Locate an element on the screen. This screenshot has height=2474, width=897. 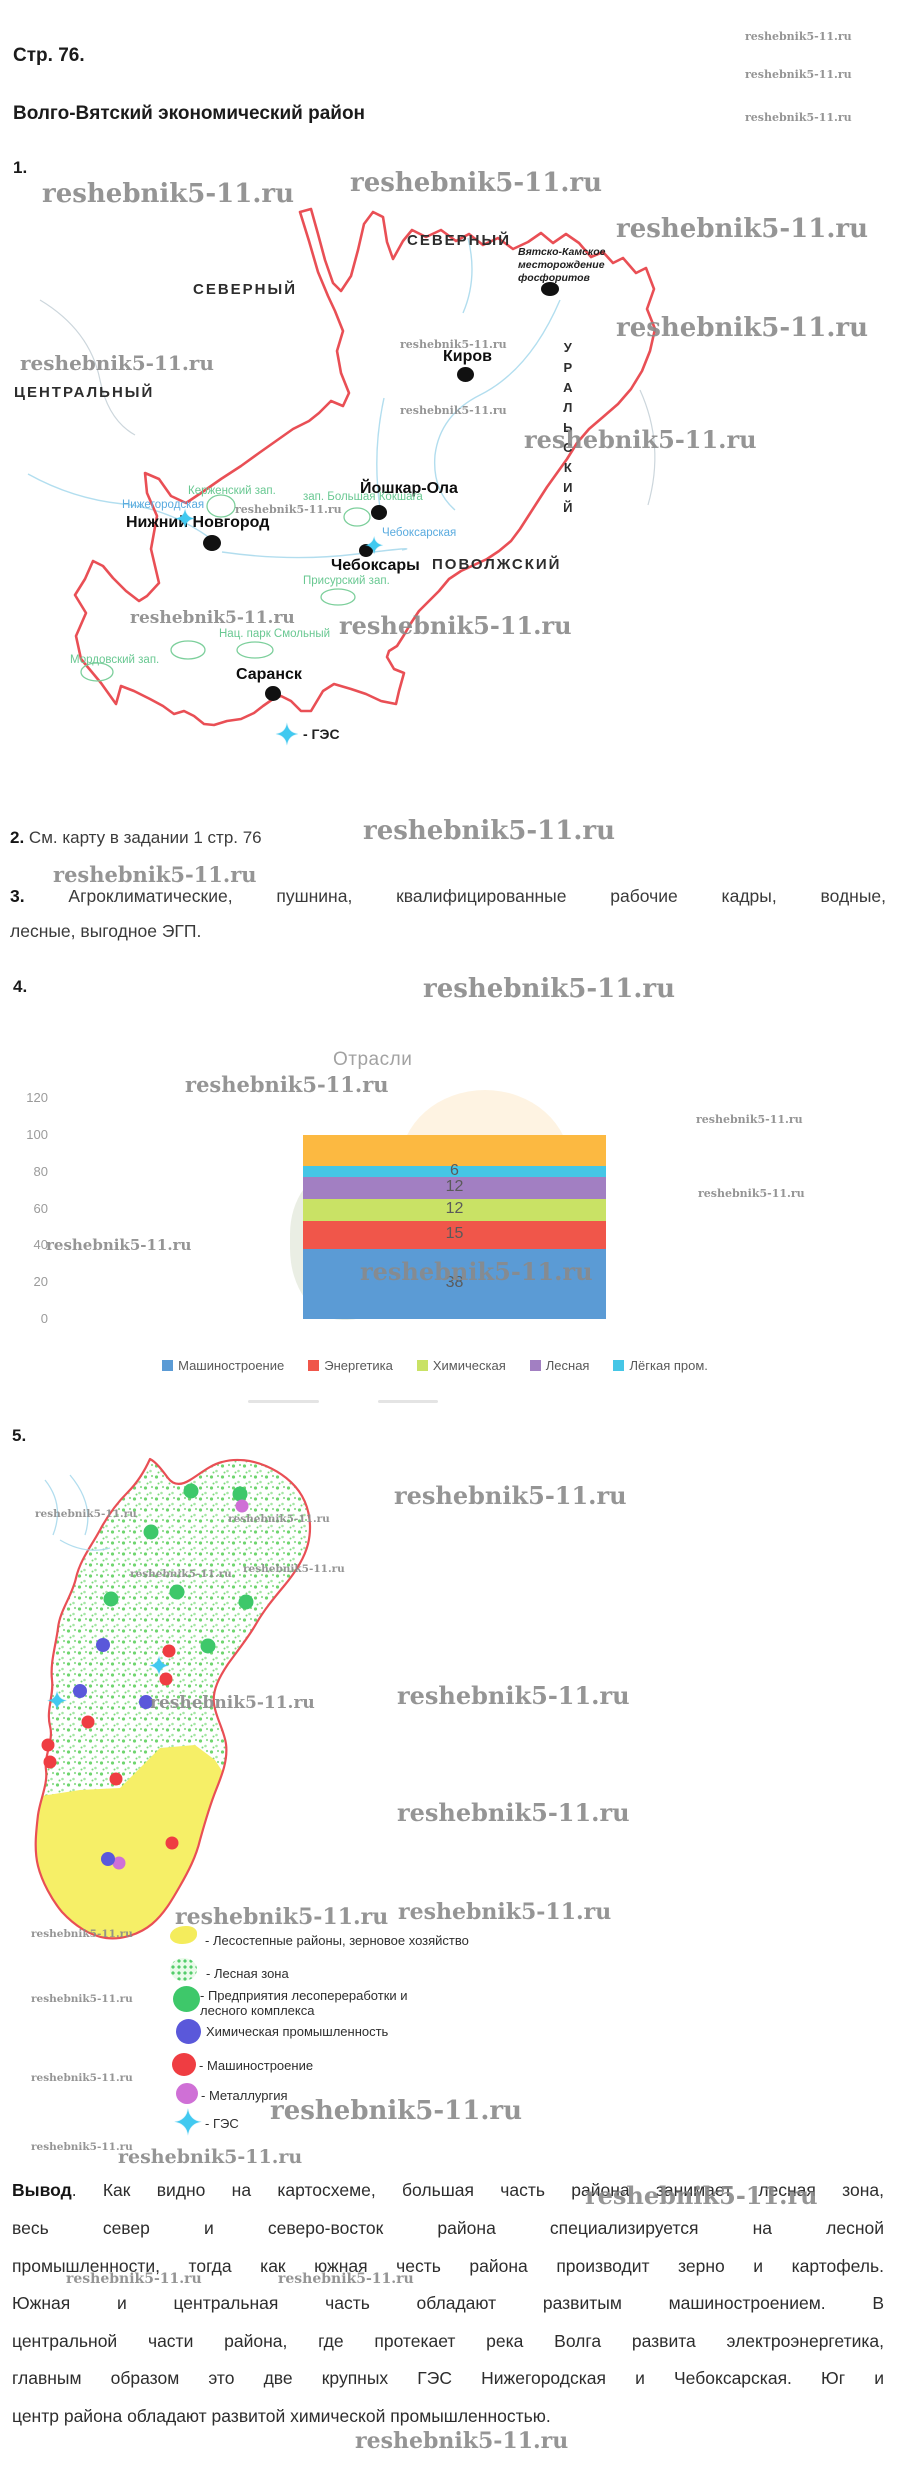
map-label: Керженский зап. is located at coordinates (232, 491).